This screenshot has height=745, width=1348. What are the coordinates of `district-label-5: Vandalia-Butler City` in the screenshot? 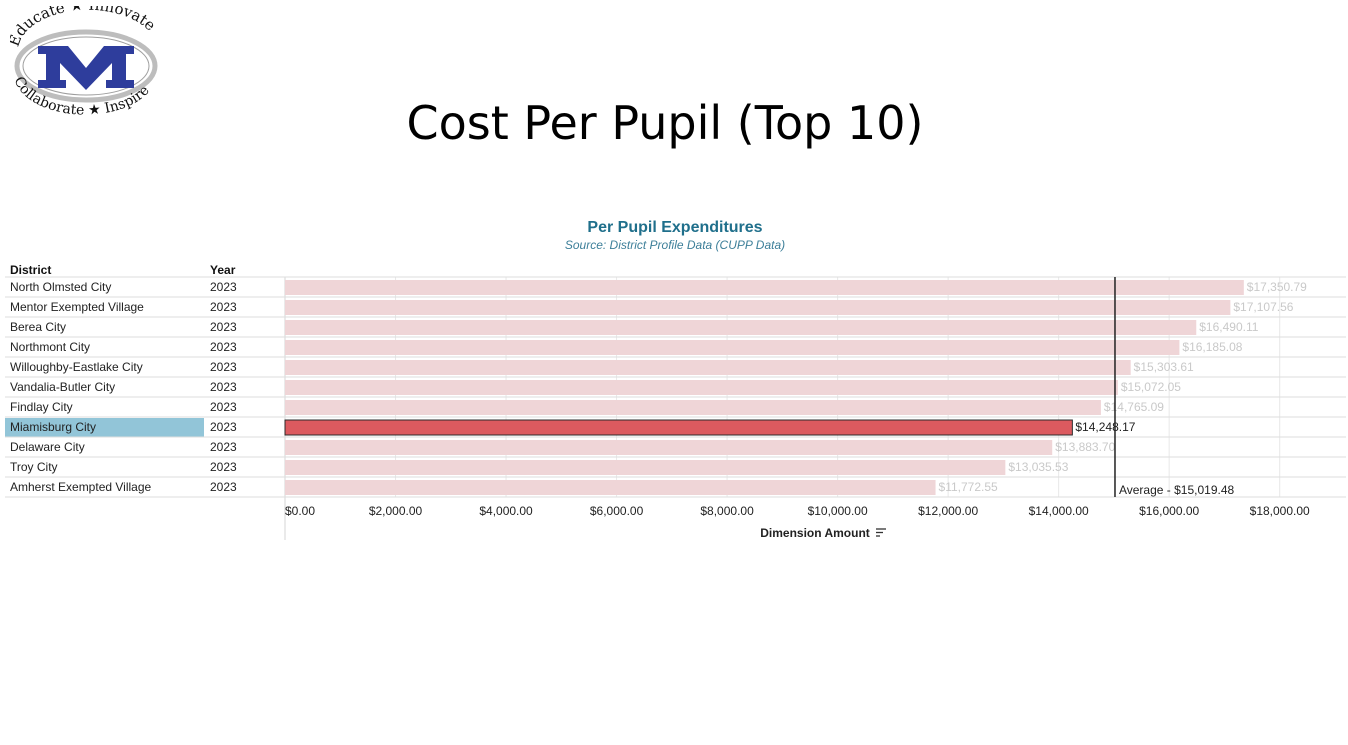 It's located at (62, 387).